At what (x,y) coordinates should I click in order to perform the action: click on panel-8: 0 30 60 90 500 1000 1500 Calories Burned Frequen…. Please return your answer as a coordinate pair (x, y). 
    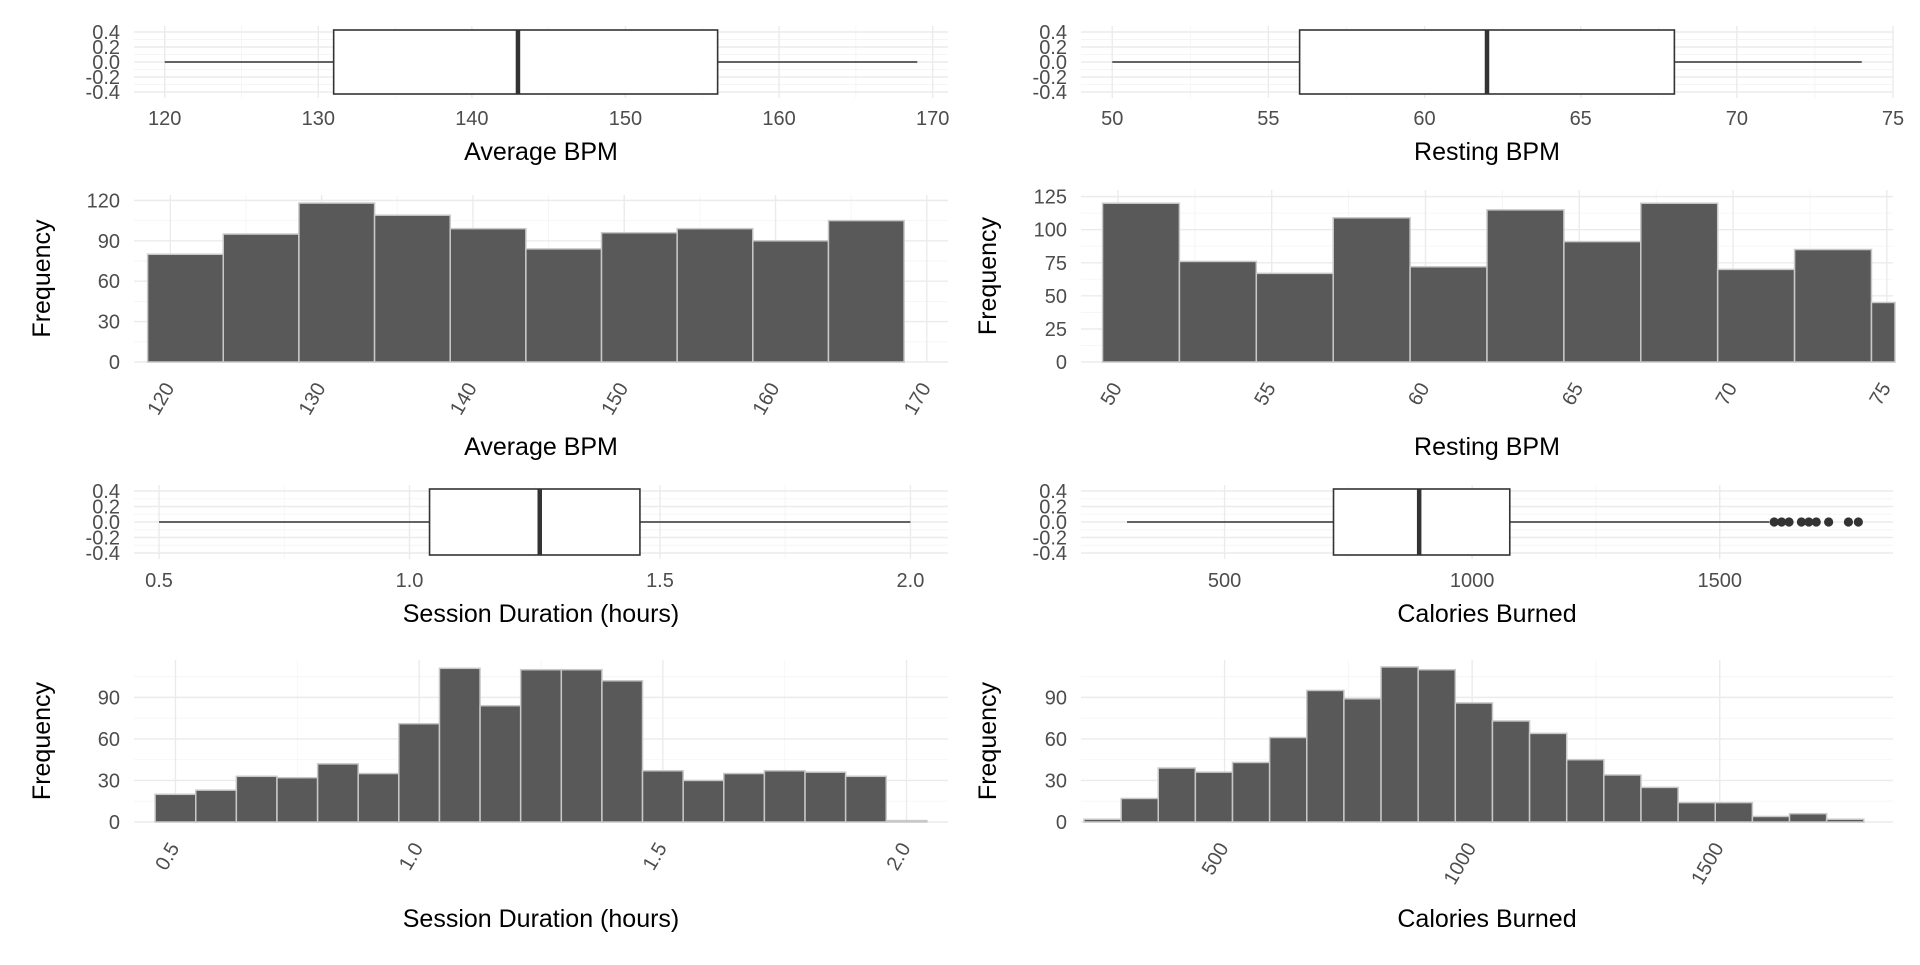
    Looking at the image, I should click on (1433, 796).